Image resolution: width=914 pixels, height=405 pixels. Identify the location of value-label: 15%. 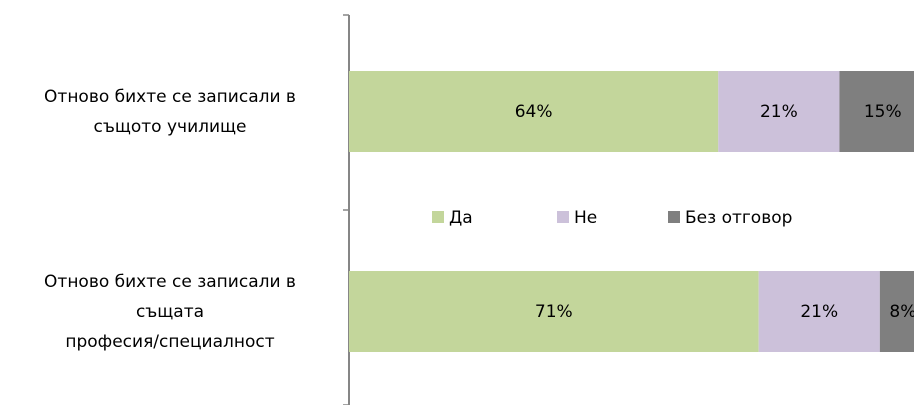
(883, 112).